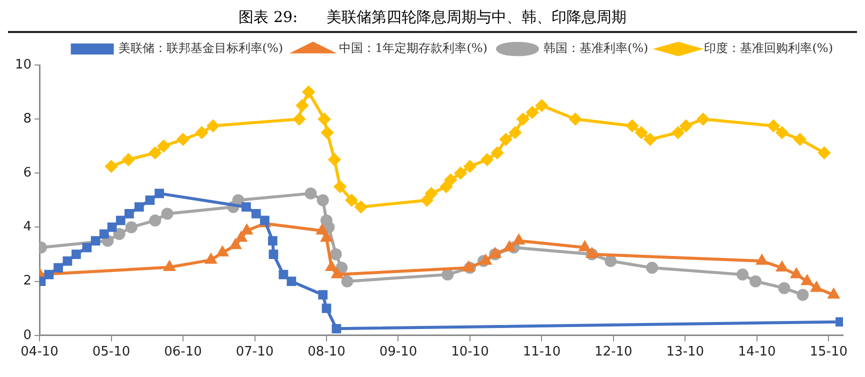 The width and height of the screenshot is (865, 377). What do you see at coordinates (541, 352) in the screenshot?
I see `x-tick-label: 11-10` at bounding box center [541, 352].